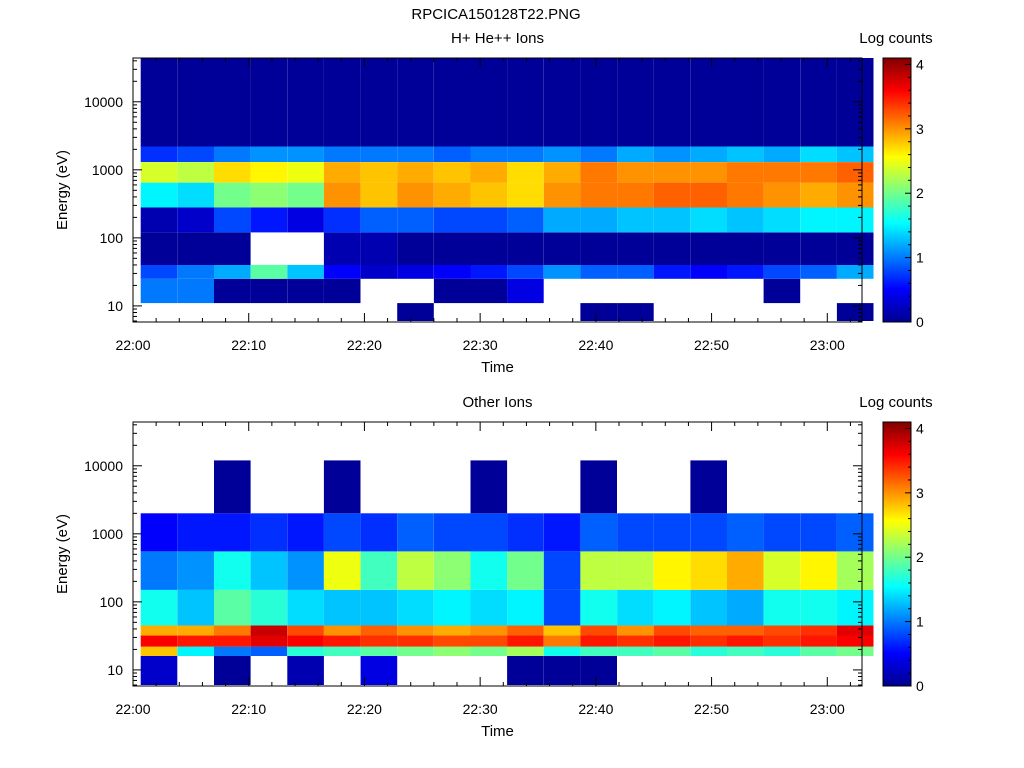 The height and width of the screenshot is (768, 1024). I want to click on x-tick-label: 22:40, so click(595, 709).